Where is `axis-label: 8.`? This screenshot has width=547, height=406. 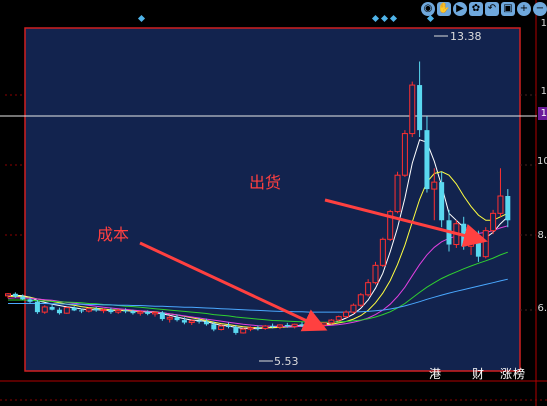 axis-label: 8. is located at coordinates (542, 235).